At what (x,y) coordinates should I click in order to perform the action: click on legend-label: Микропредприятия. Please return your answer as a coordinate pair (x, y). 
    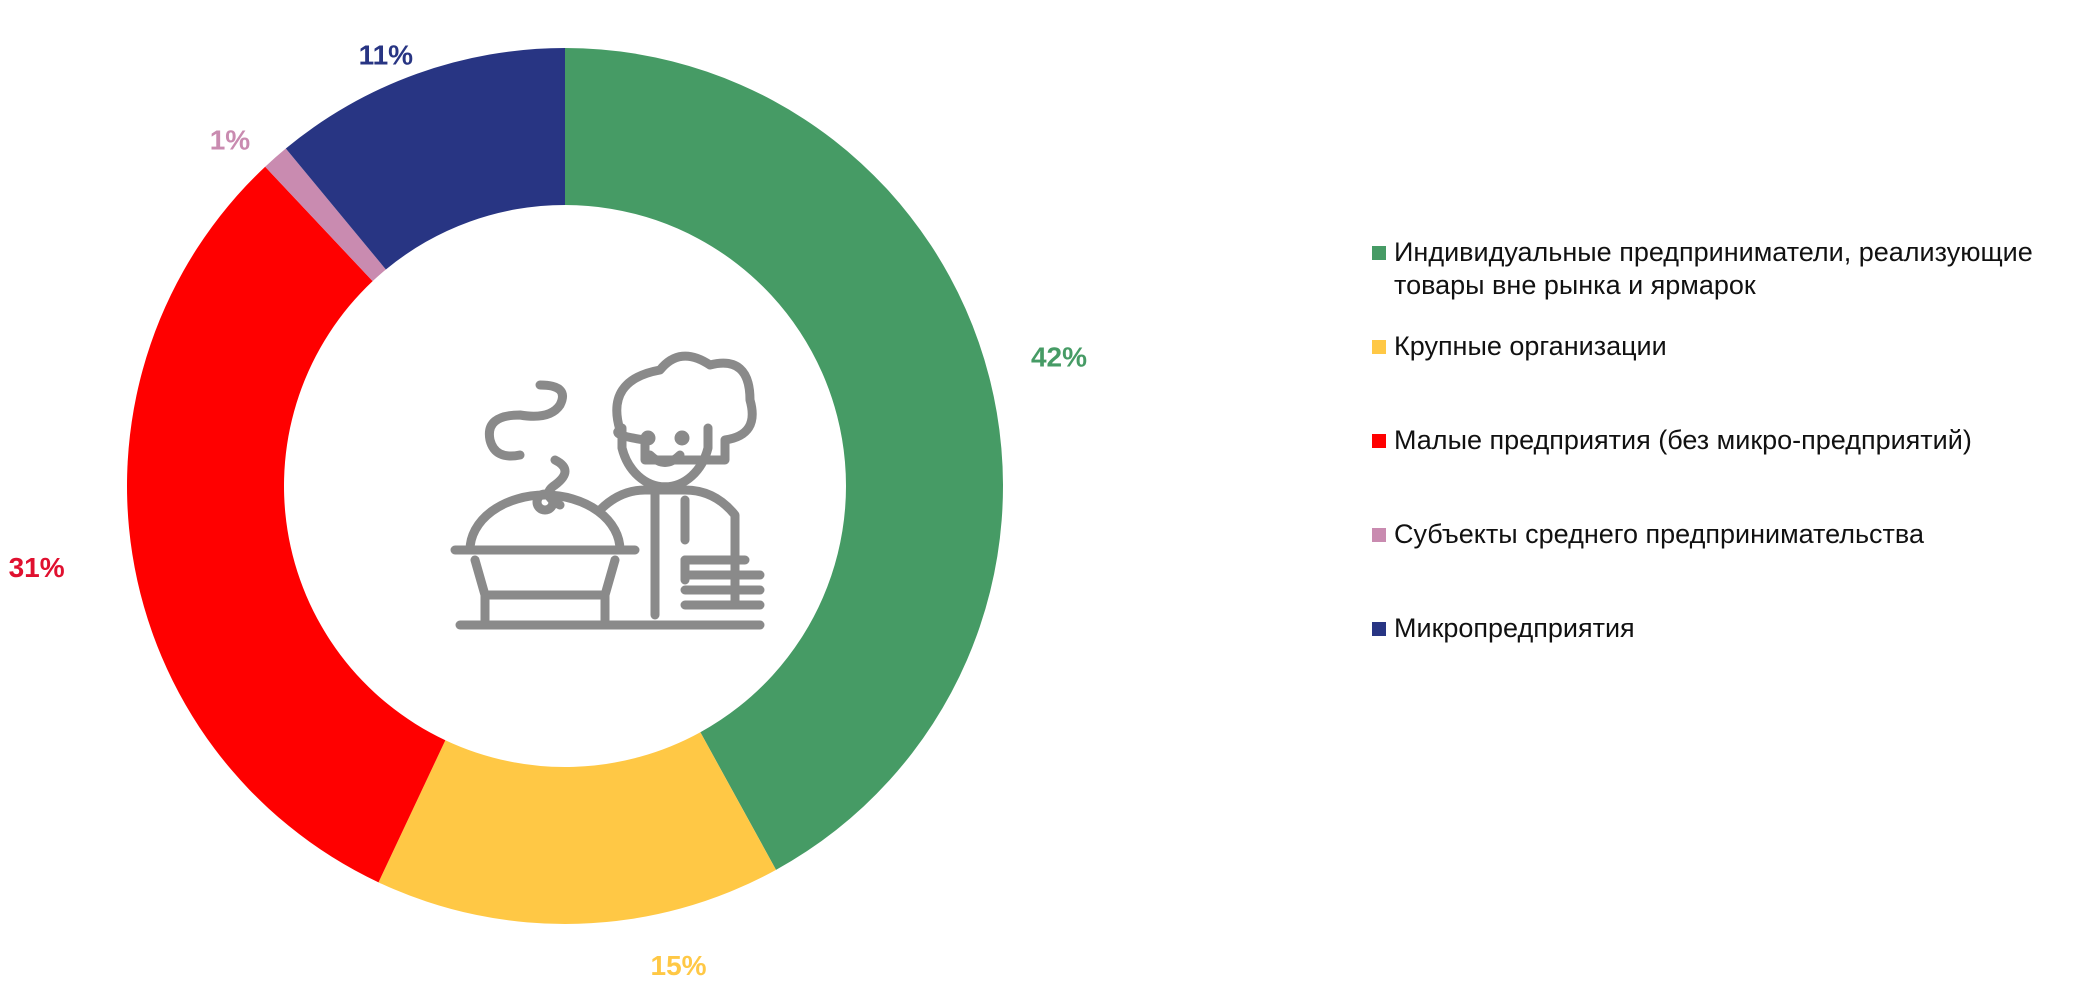
    Looking at the image, I should click on (1514, 628).